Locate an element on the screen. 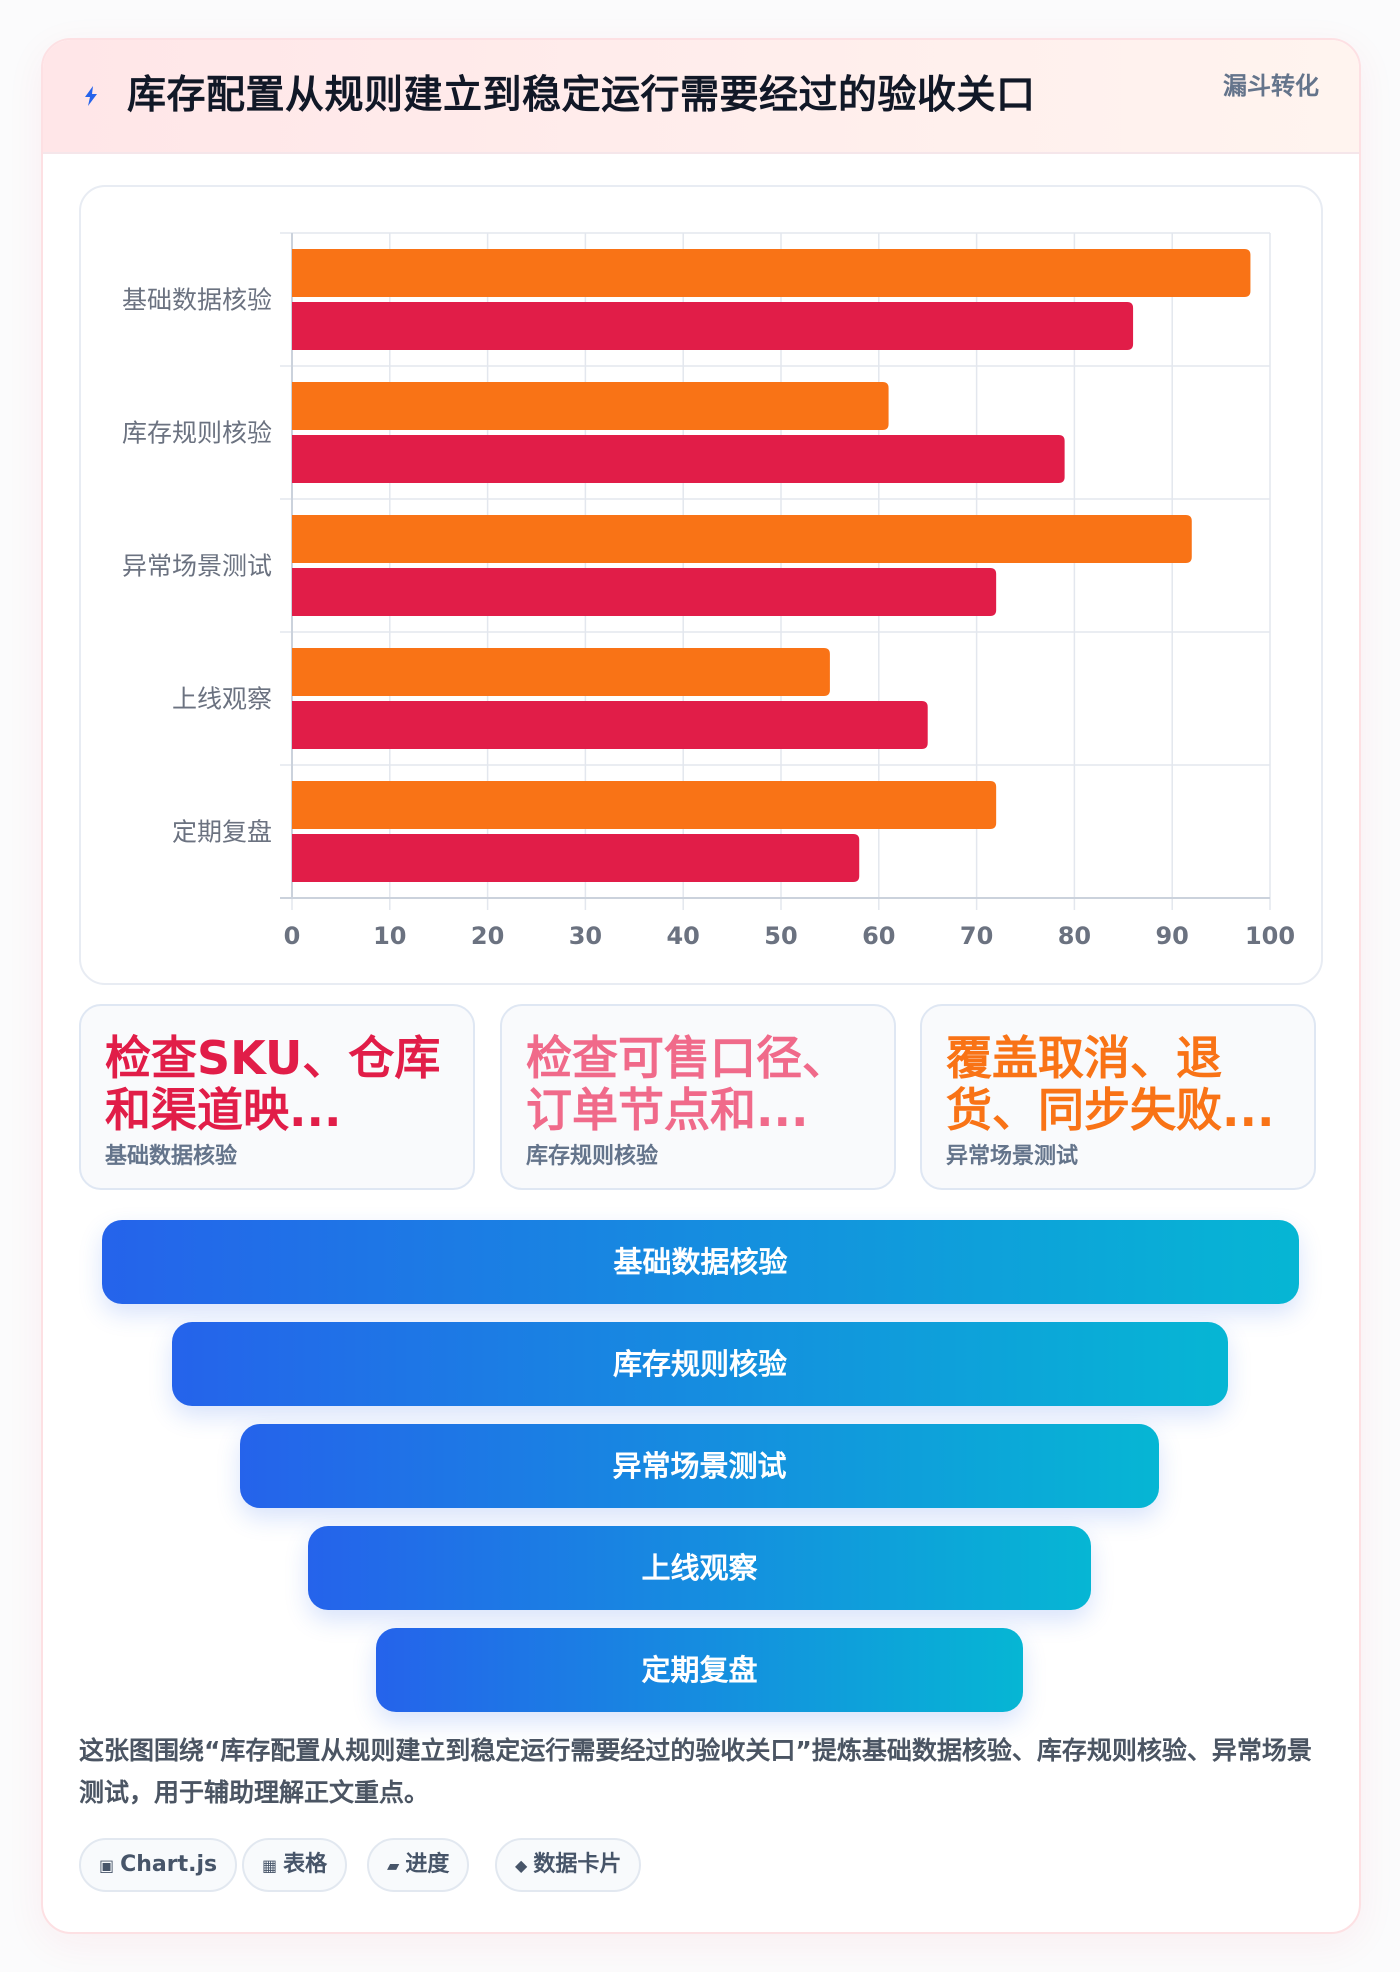 The width and height of the screenshot is (1400, 1972). funnel-step-2: 库存规则核验 is located at coordinates (700, 1364).